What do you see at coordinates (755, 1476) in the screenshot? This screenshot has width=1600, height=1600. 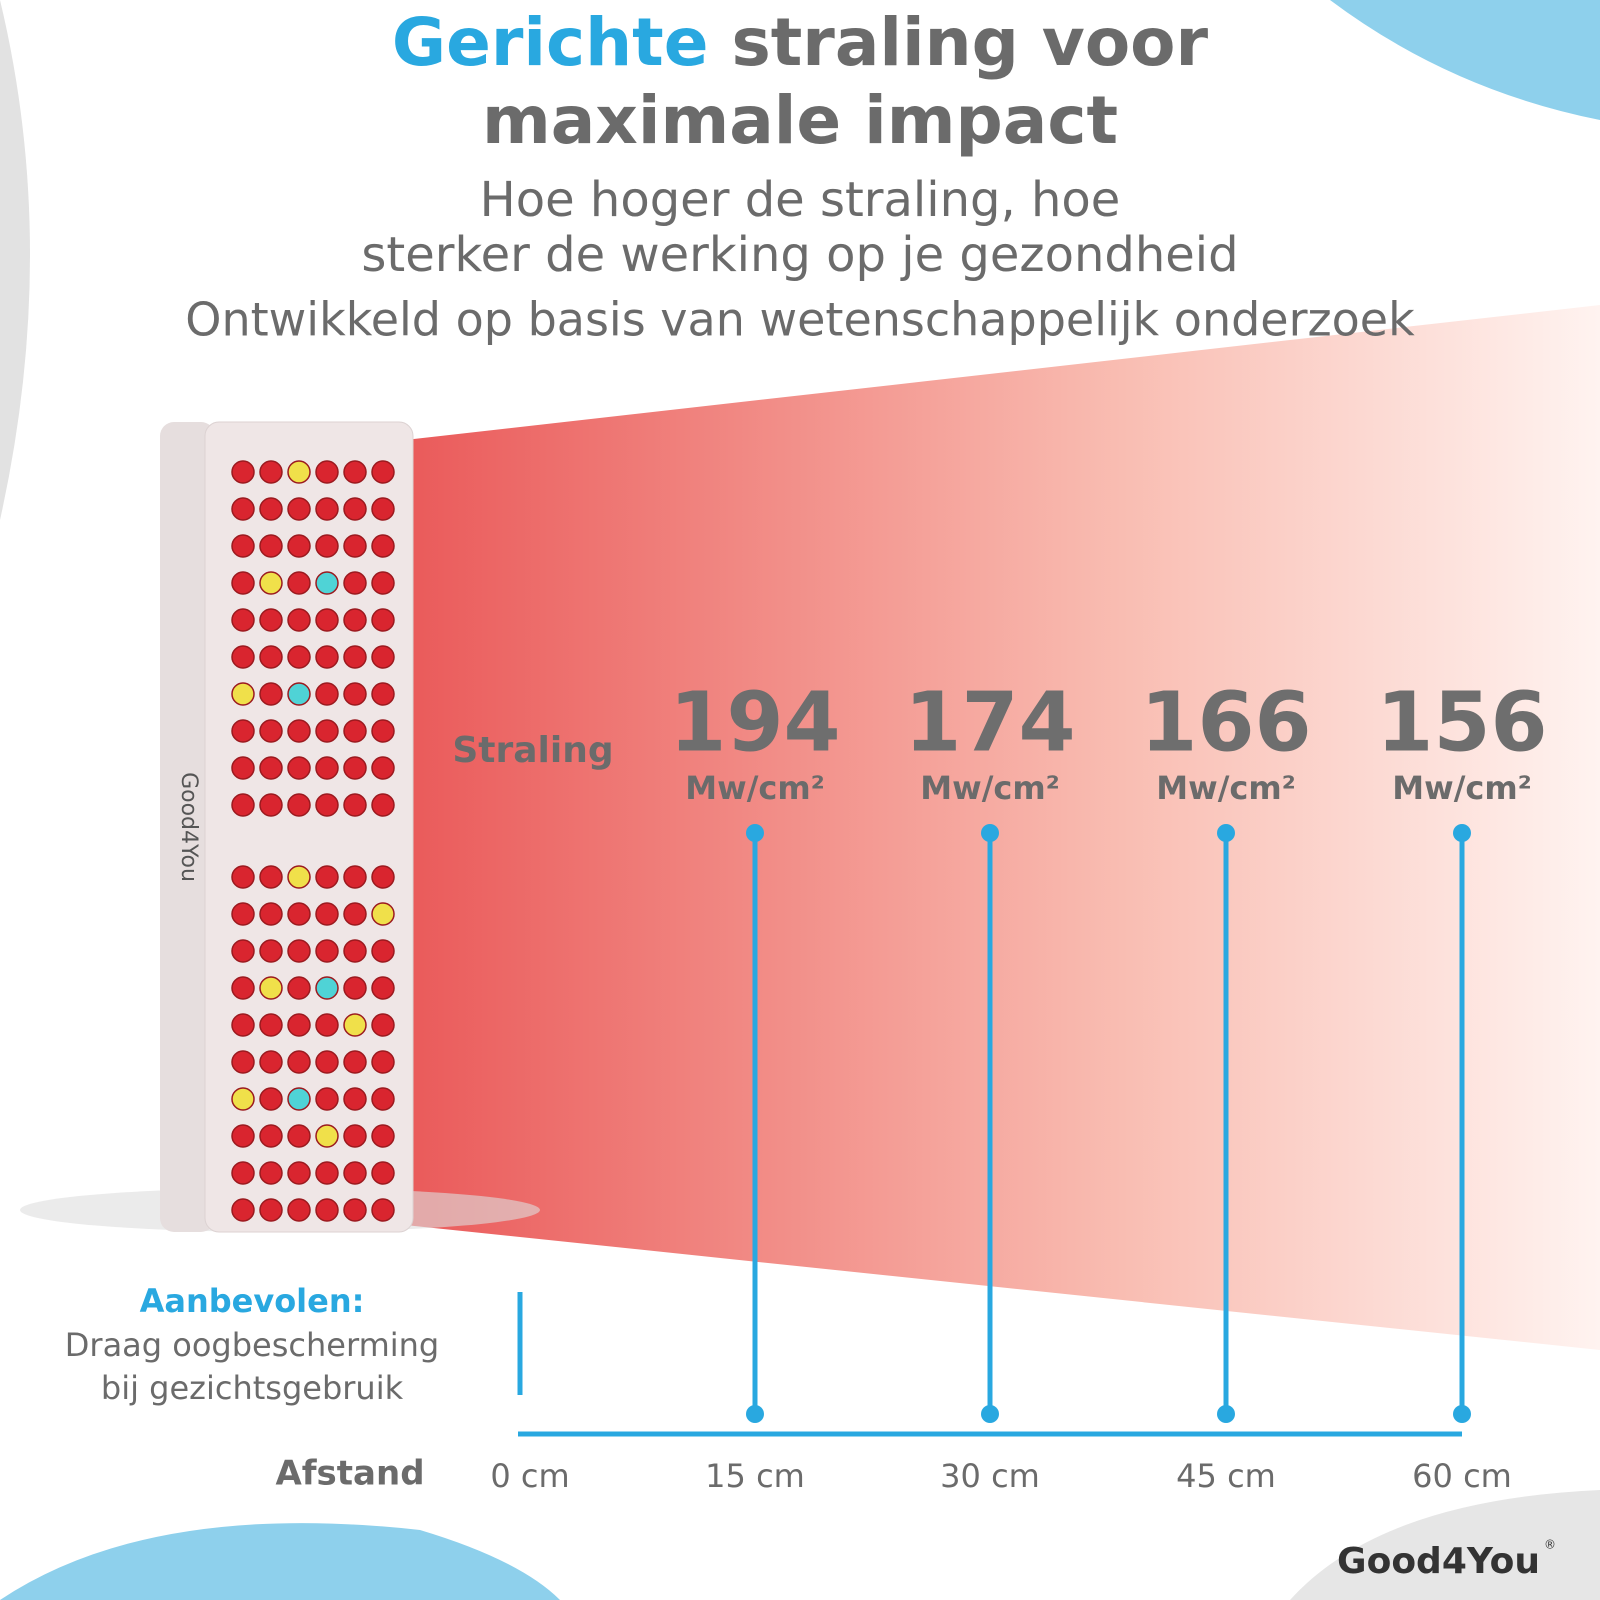 I see `distance-label: 15 cm` at bounding box center [755, 1476].